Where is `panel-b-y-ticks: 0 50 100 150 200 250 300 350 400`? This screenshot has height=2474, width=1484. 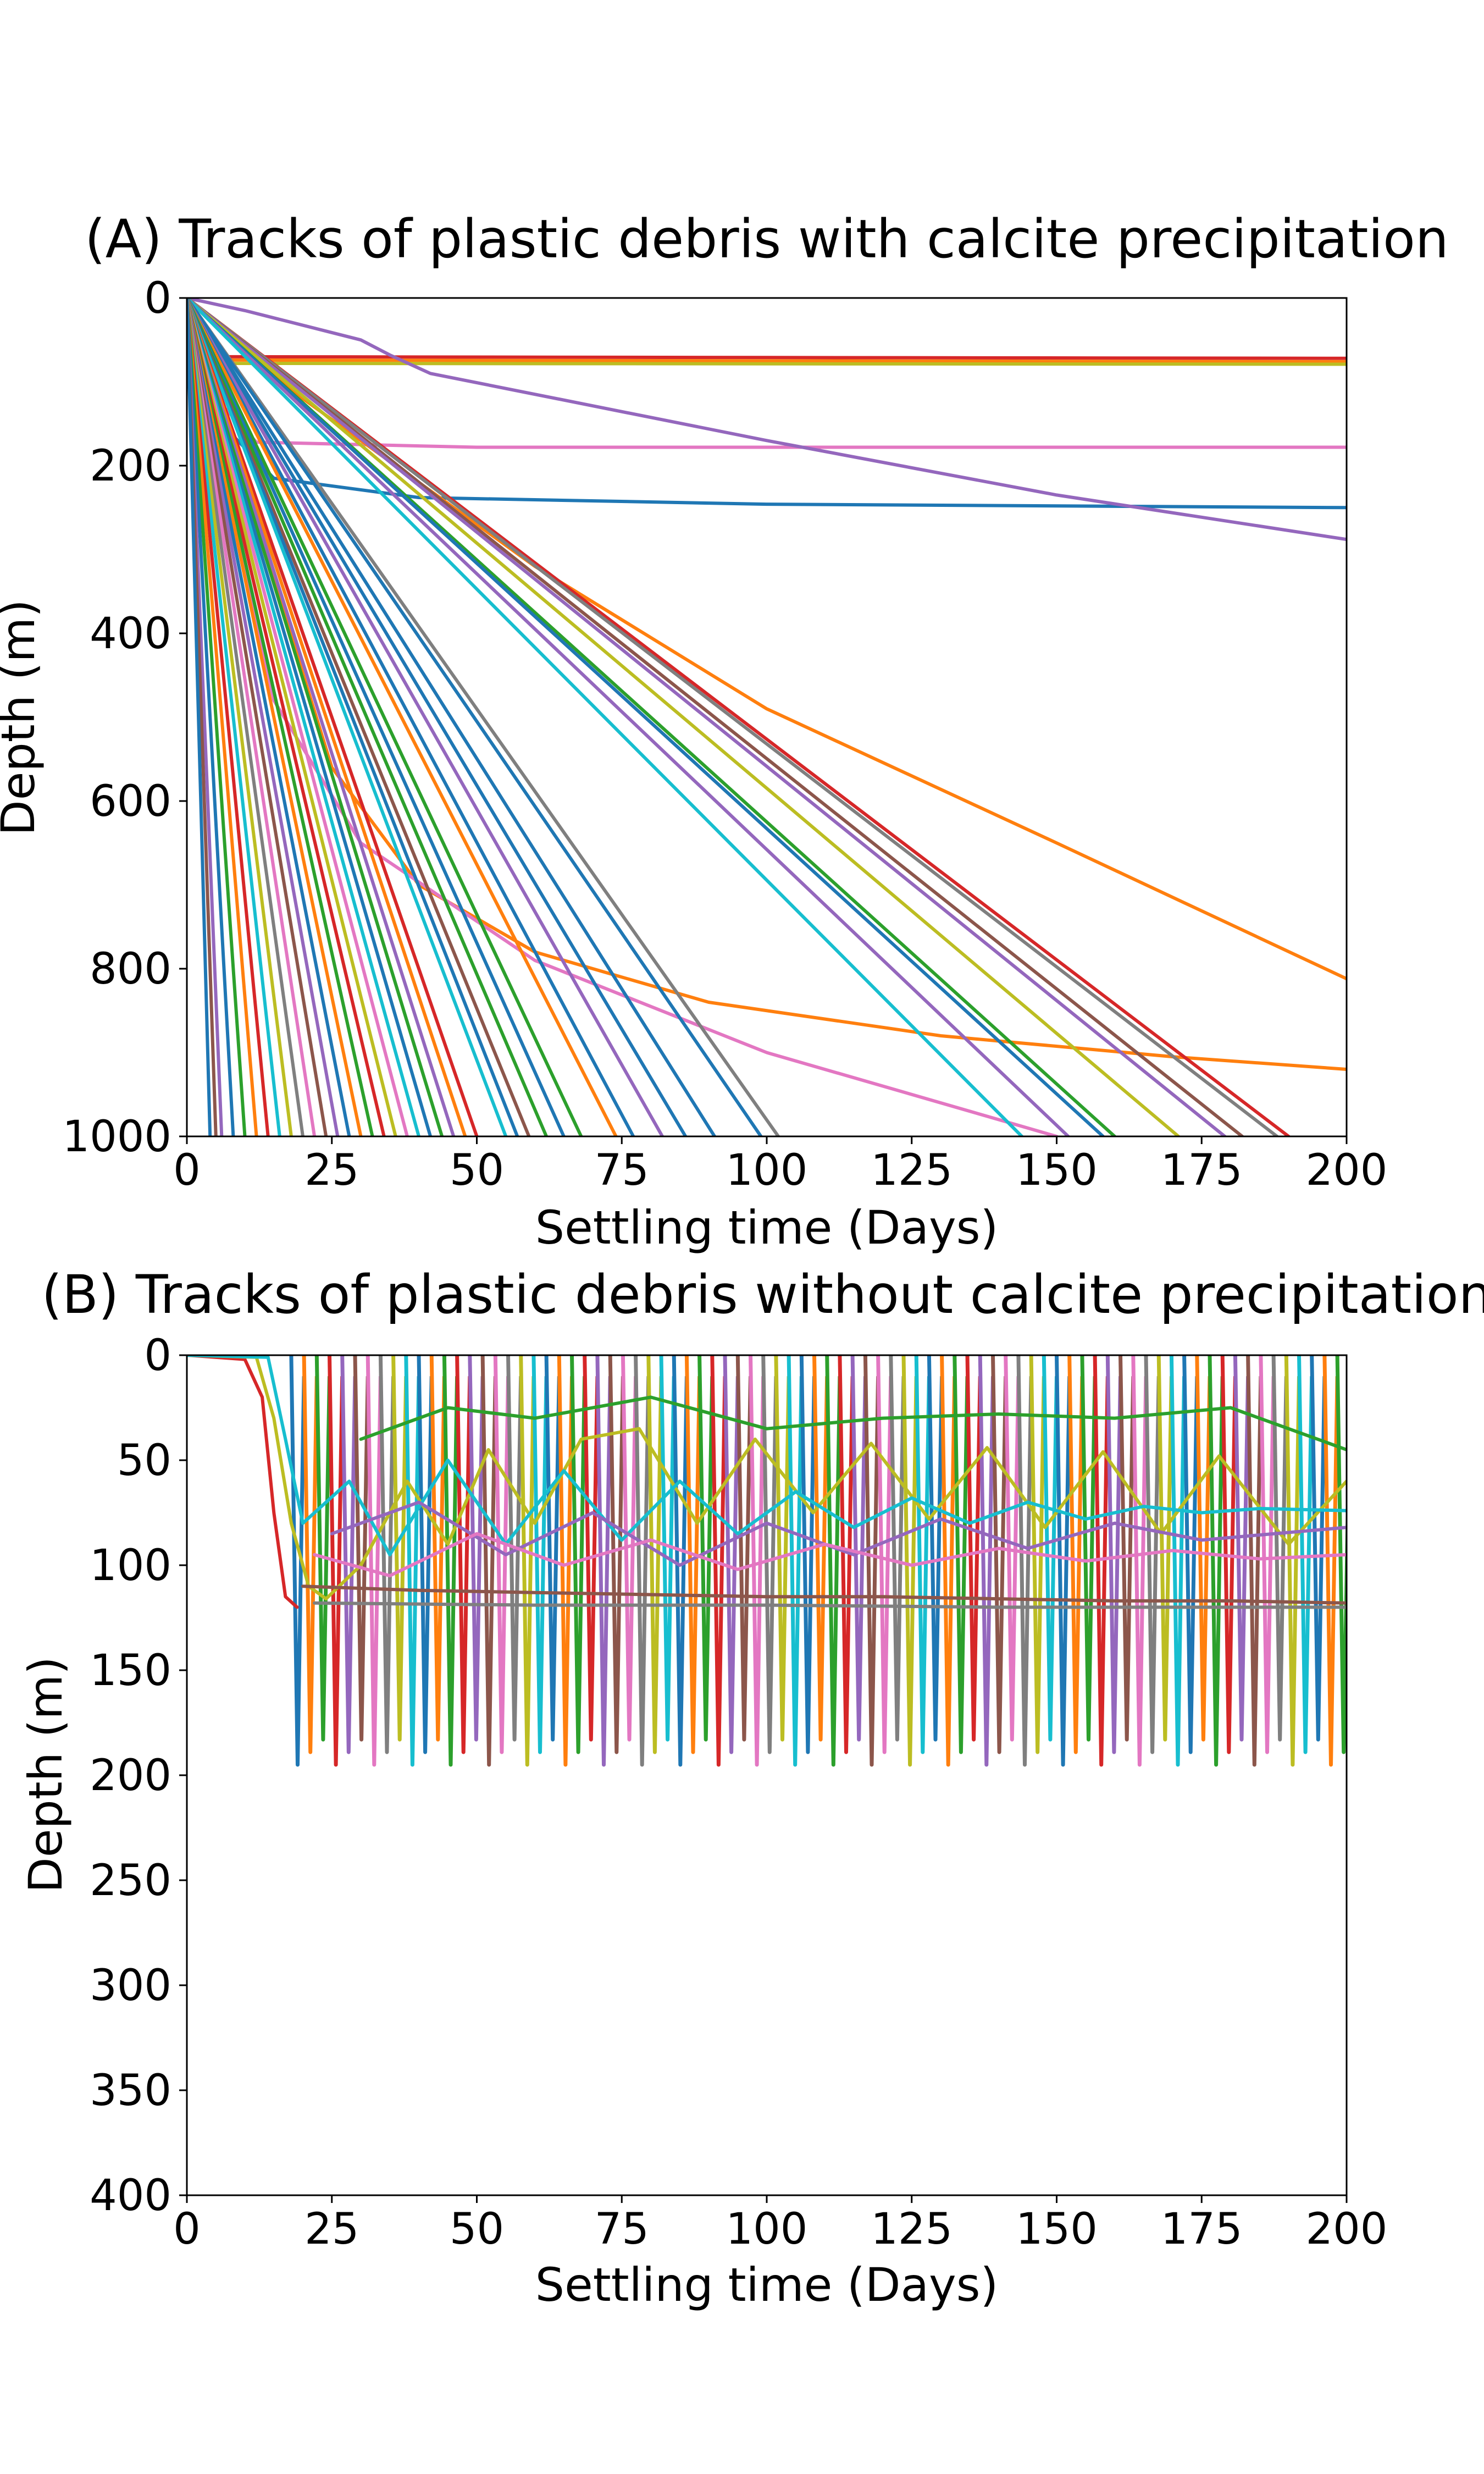
panel-b-y-ticks: 0 50 100 150 200 250 300 350 400 is located at coordinates (138, 1776).